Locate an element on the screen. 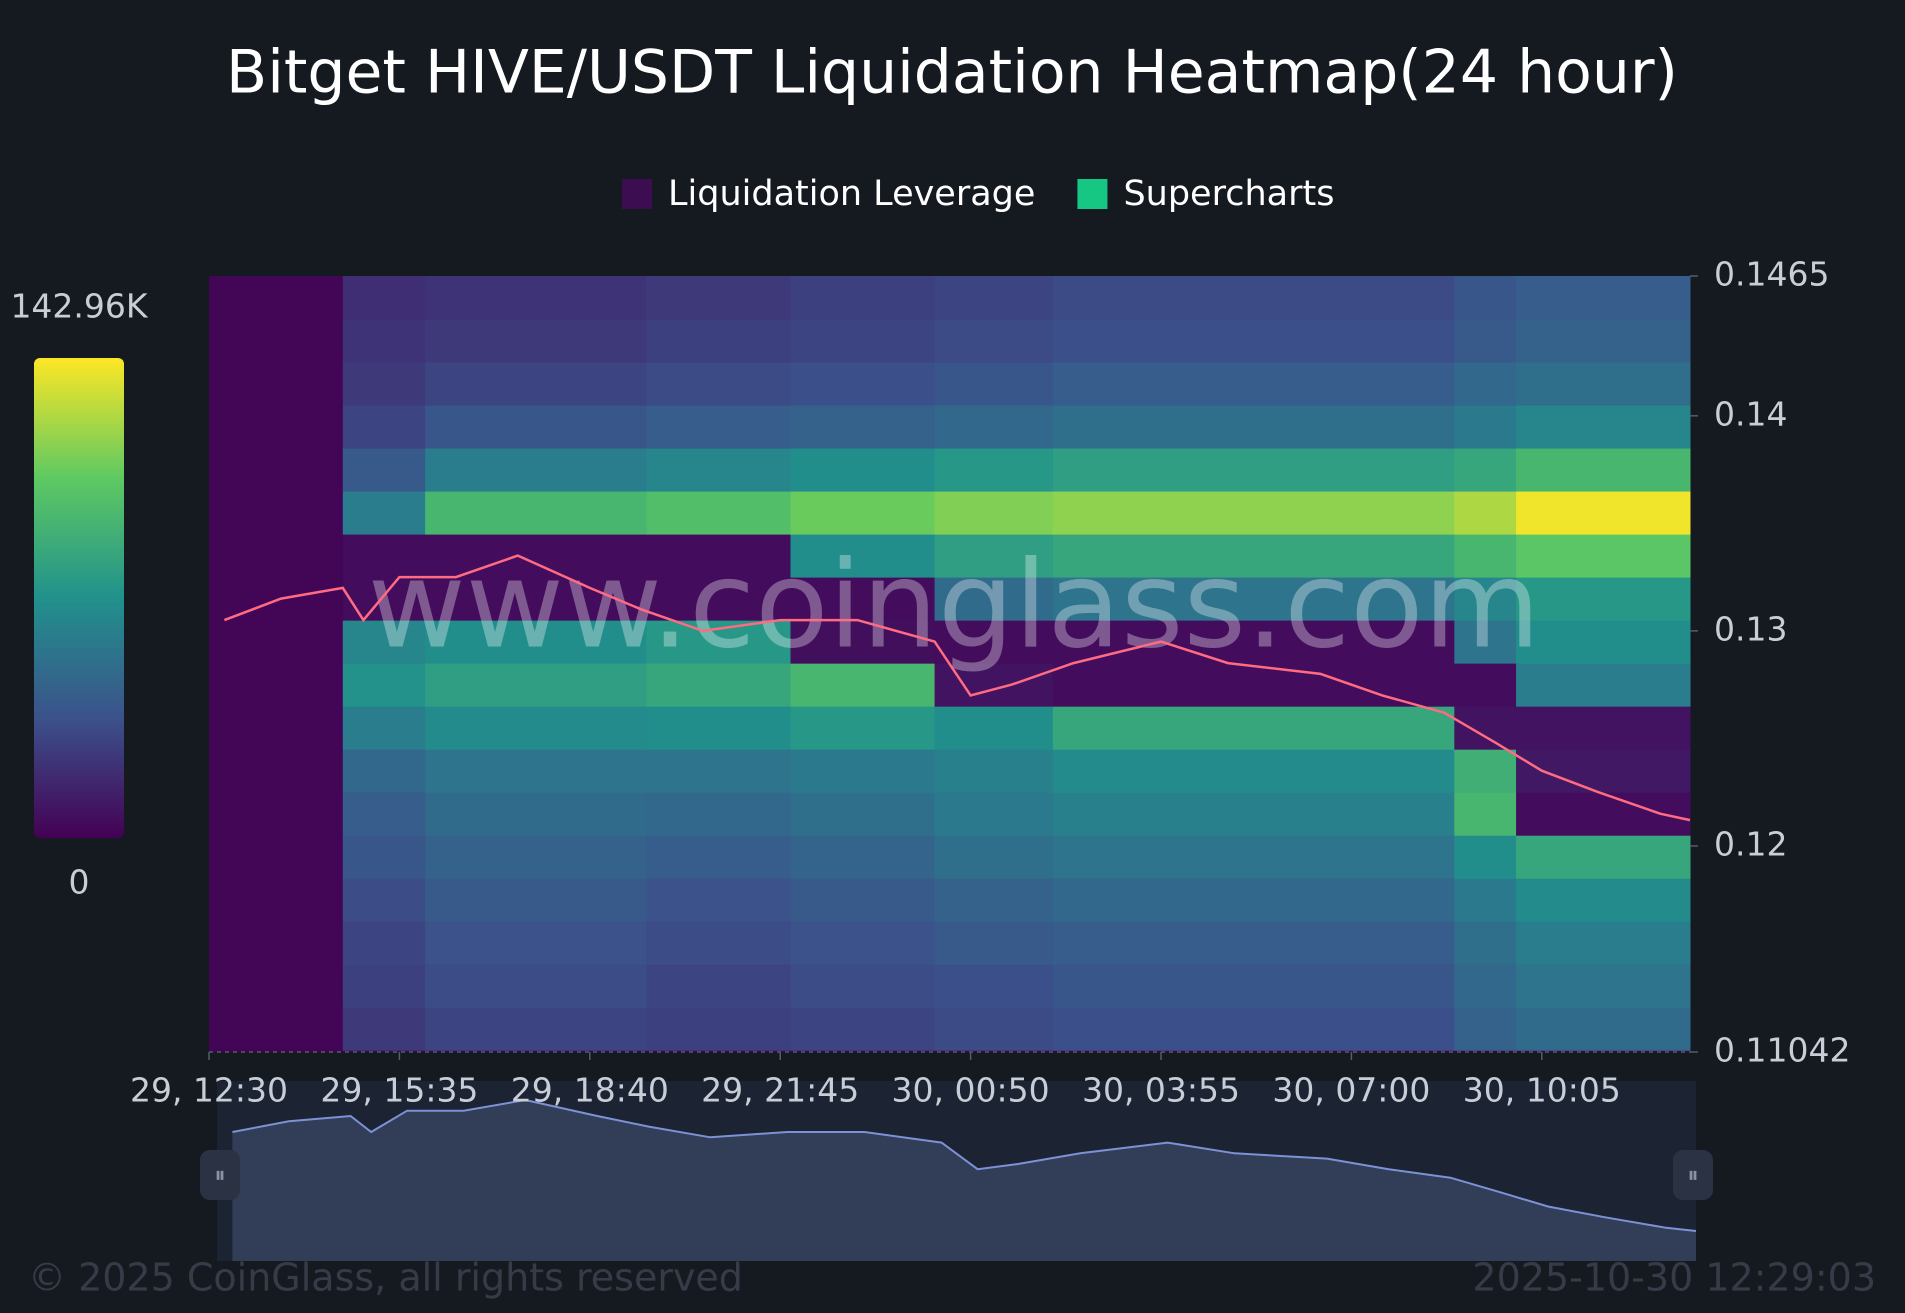  copyright: © 2025 CoinGlass, all rights reserved is located at coordinates (385, 1278).